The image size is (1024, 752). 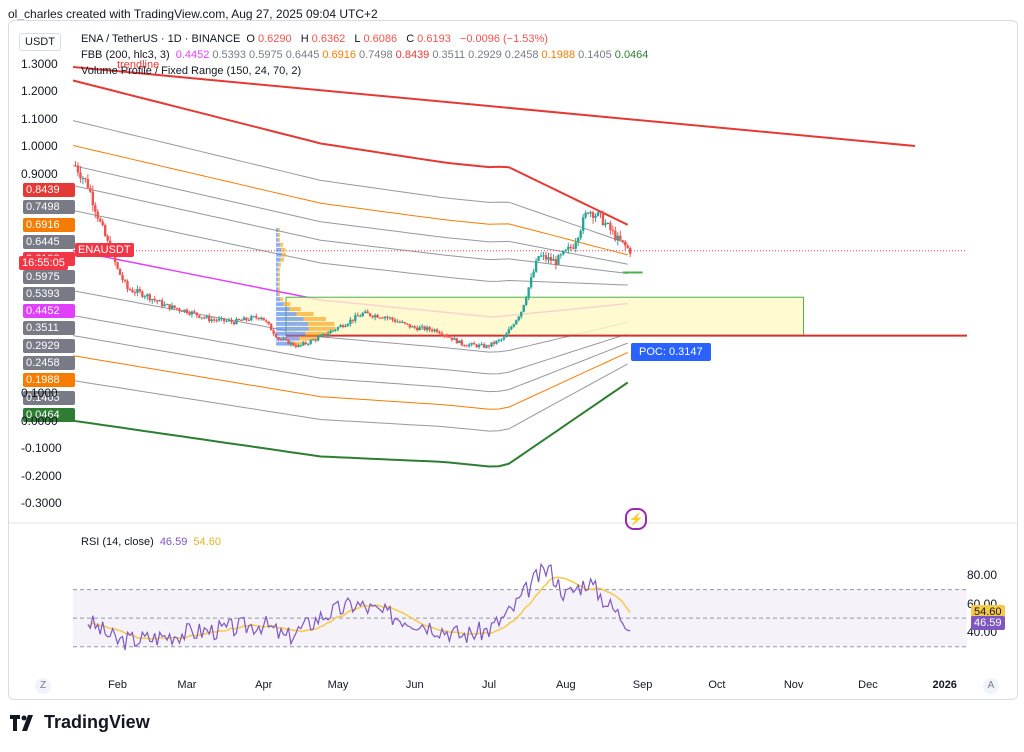 I want to click on rsi-ma-line, so click(x=359, y=608).